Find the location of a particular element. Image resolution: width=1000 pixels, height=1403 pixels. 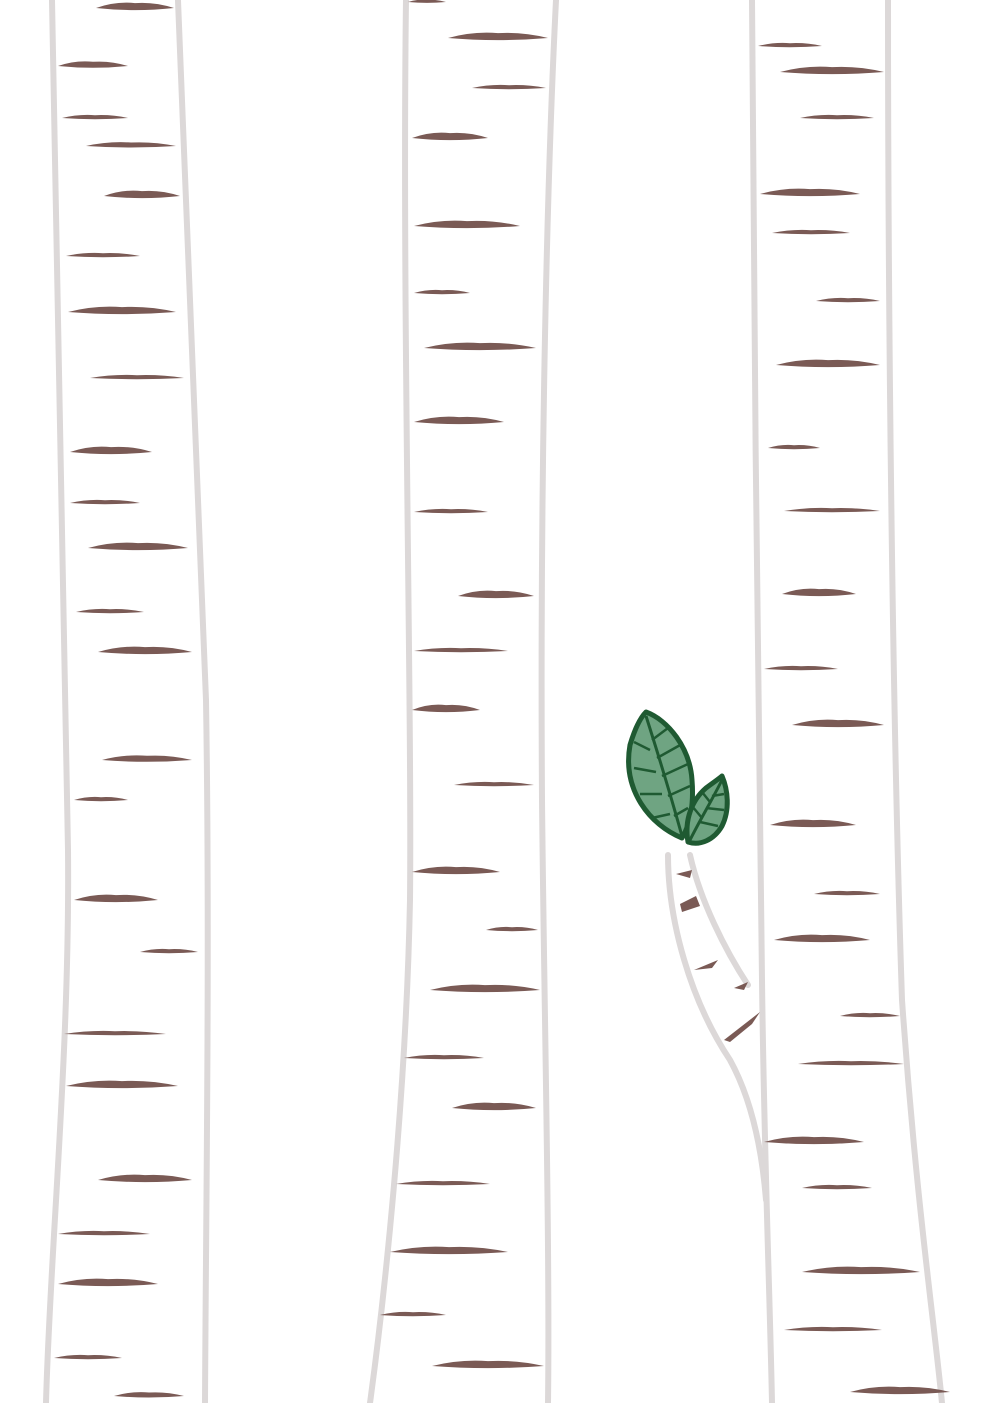

small-leaf is located at coordinates (707, 809).